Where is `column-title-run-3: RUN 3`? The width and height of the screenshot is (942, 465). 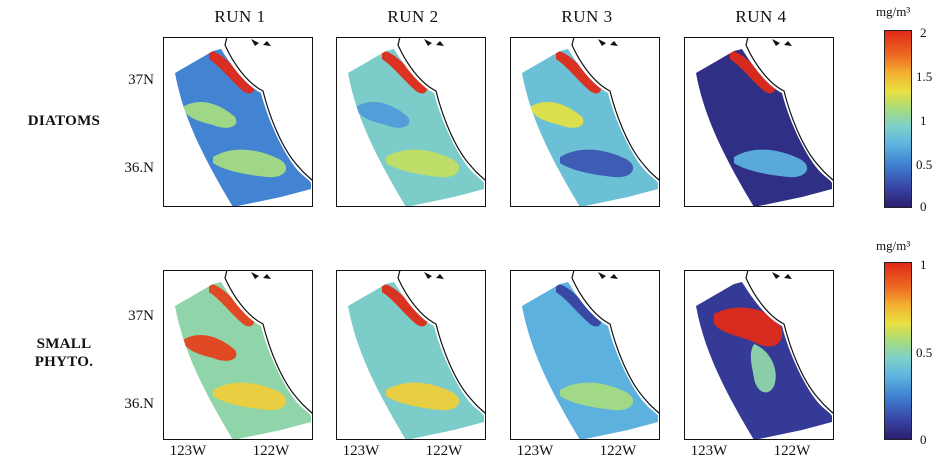 column-title-run-3: RUN 3 is located at coordinates (587, 16).